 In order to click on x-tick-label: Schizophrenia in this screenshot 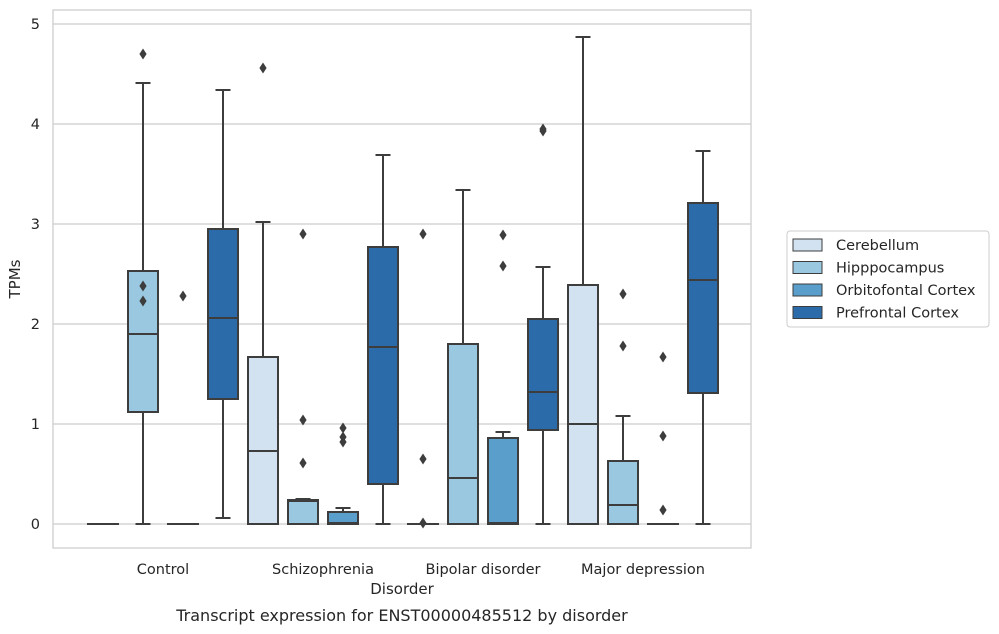, I will do `click(323, 570)`.